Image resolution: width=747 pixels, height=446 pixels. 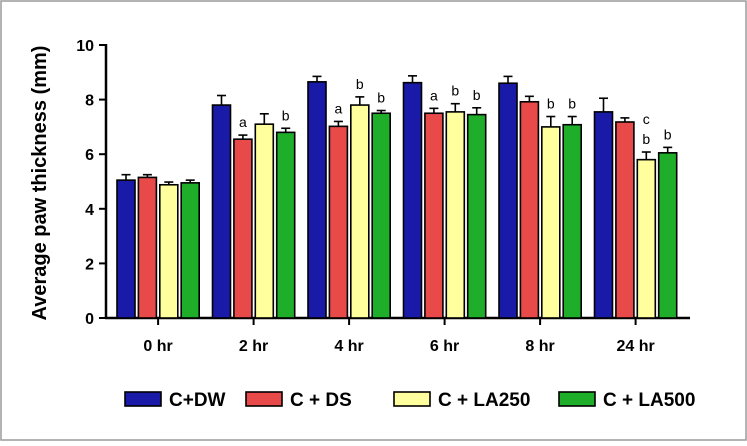 What do you see at coordinates (85, 46) in the screenshot?
I see `y-tick-label: 10` at bounding box center [85, 46].